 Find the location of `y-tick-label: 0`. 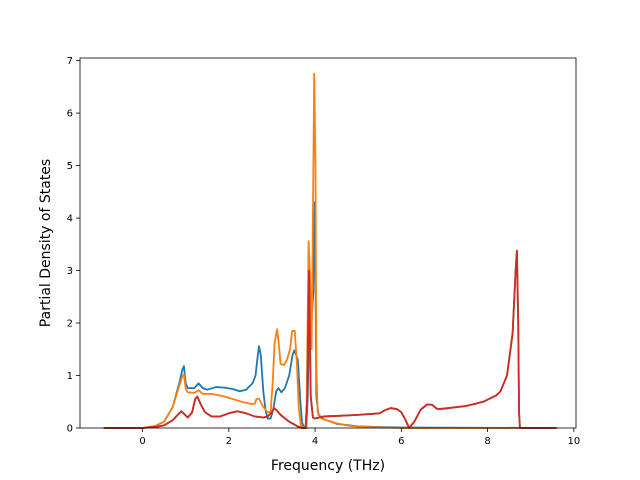

y-tick-label: 0 is located at coordinates (70, 429).